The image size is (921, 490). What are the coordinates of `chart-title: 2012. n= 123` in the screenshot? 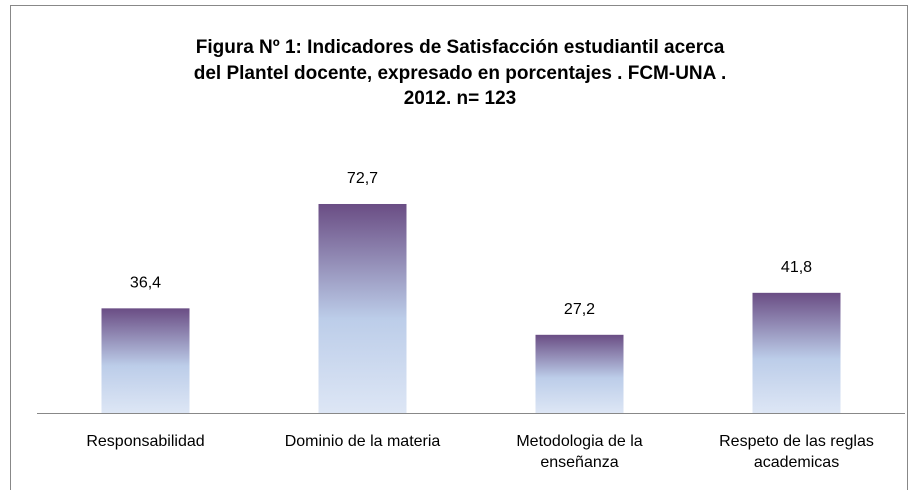 It's located at (460, 98).